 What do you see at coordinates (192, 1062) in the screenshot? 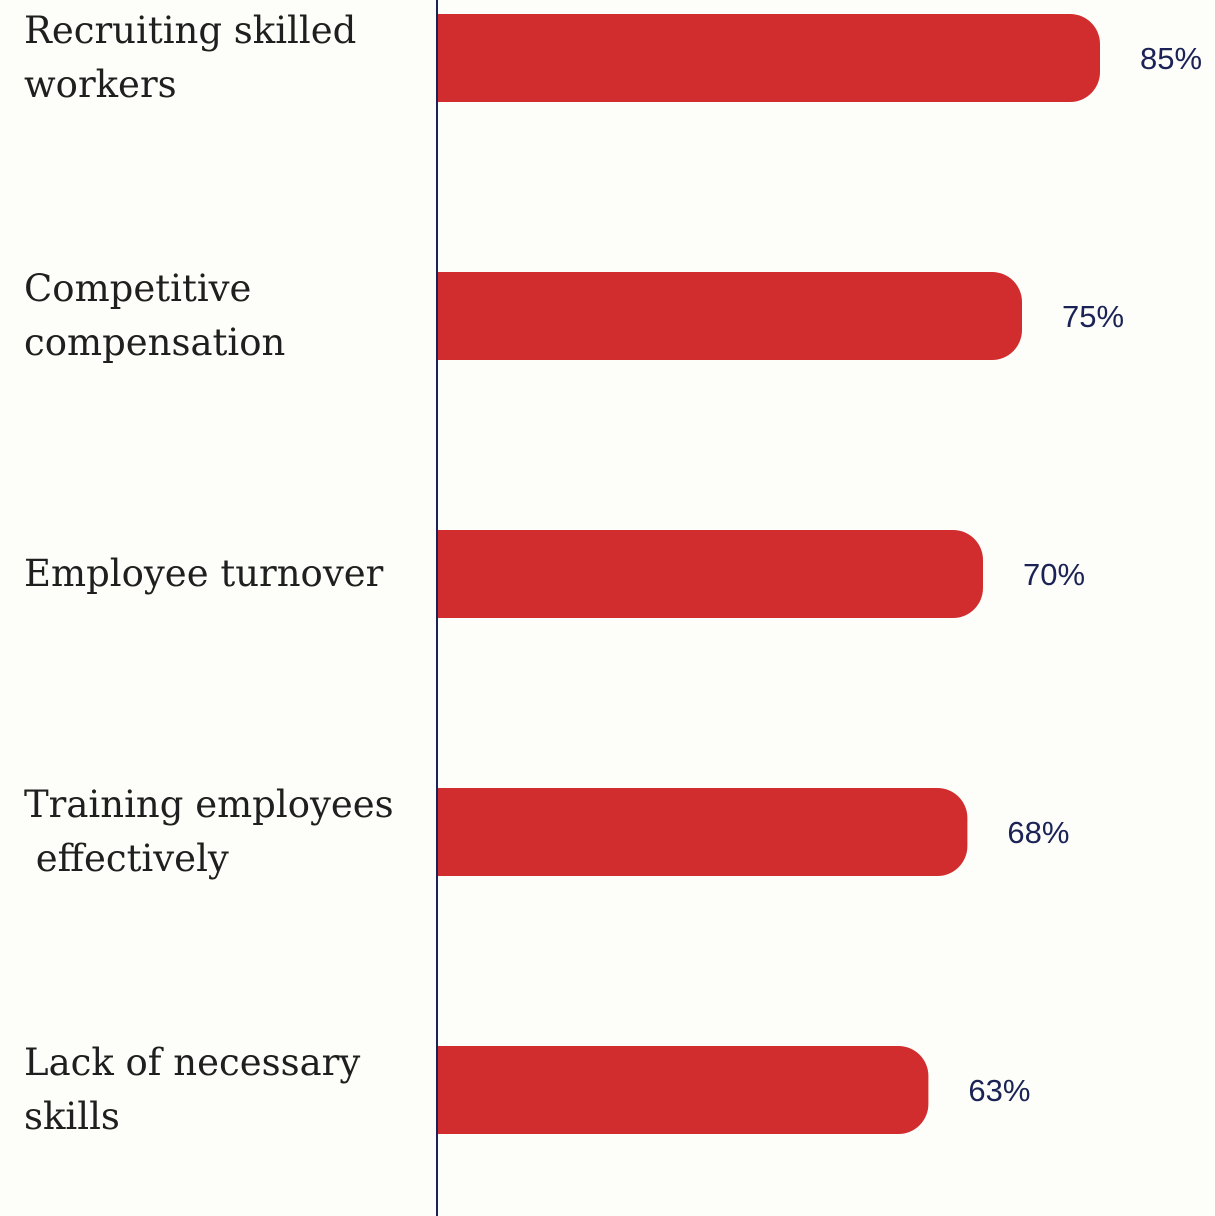
I see `category-label-line: Lack of necessary` at bounding box center [192, 1062].